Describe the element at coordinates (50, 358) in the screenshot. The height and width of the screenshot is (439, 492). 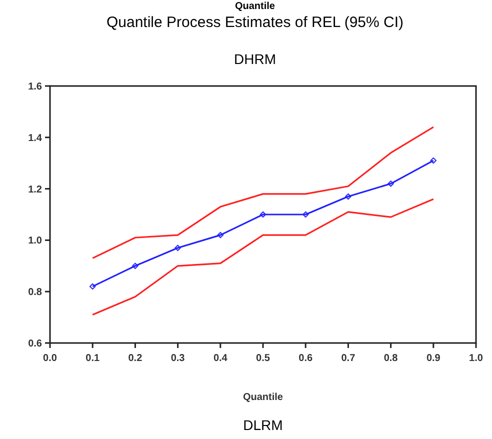
I see `x-tick-label: 0.0` at that location.